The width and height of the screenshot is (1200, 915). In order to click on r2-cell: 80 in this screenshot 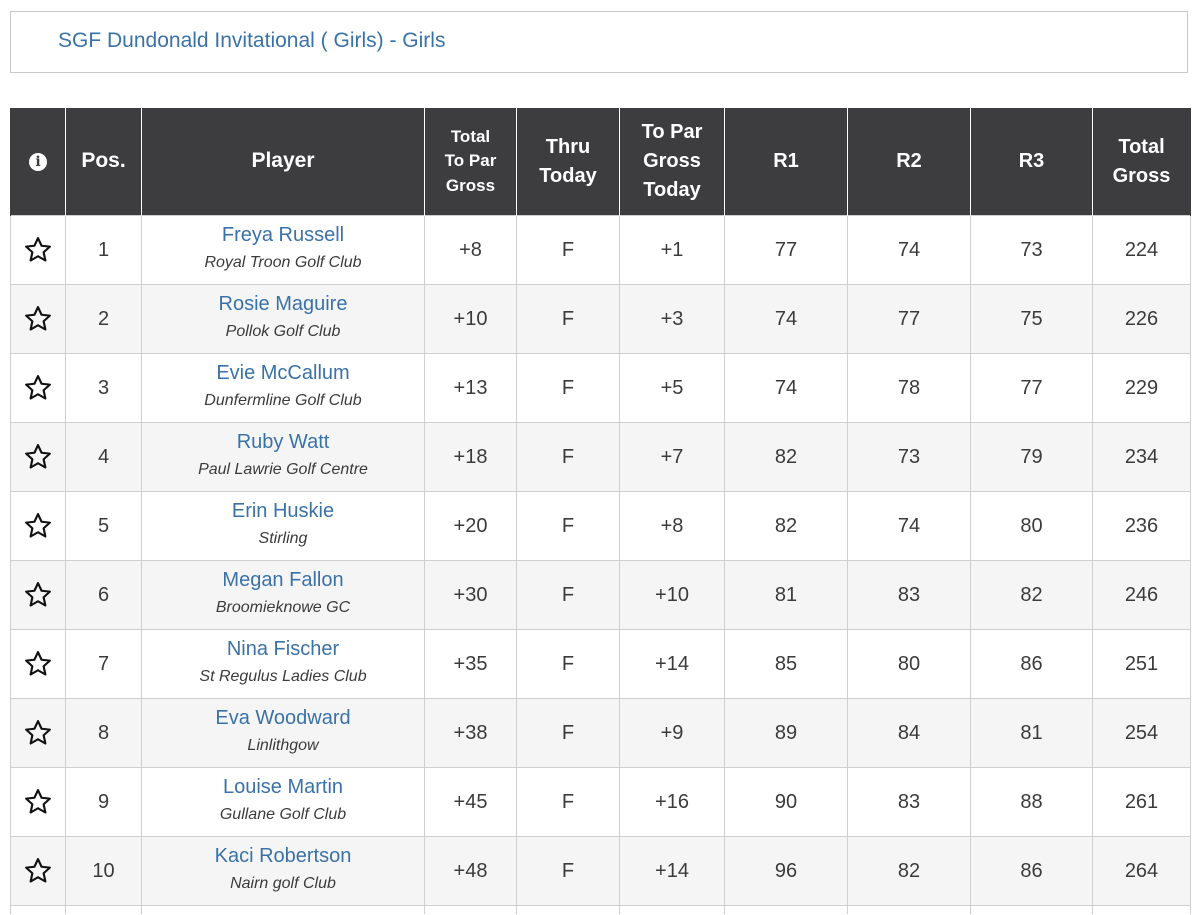, I will do `click(909, 664)`.